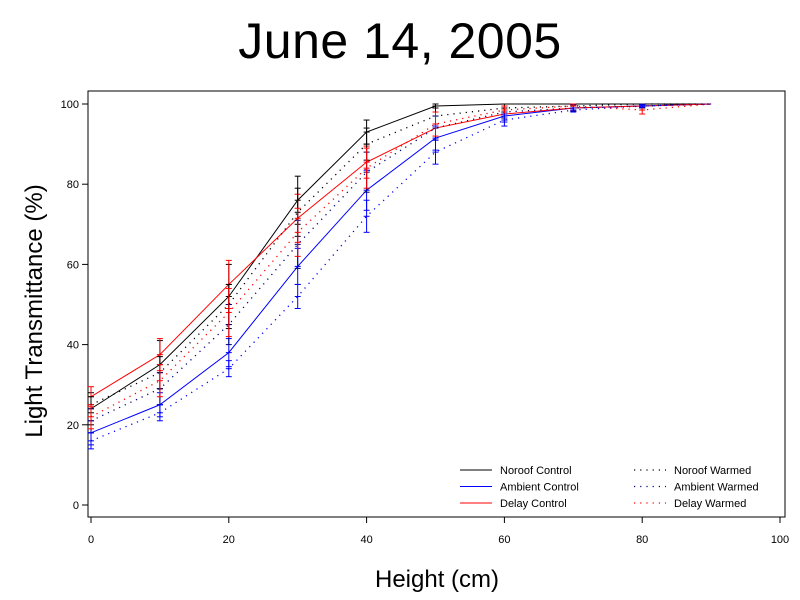 The image size is (800, 600). Describe the element at coordinates (400, 41) in the screenshot. I see `chart-title: June 14, 2005` at that location.